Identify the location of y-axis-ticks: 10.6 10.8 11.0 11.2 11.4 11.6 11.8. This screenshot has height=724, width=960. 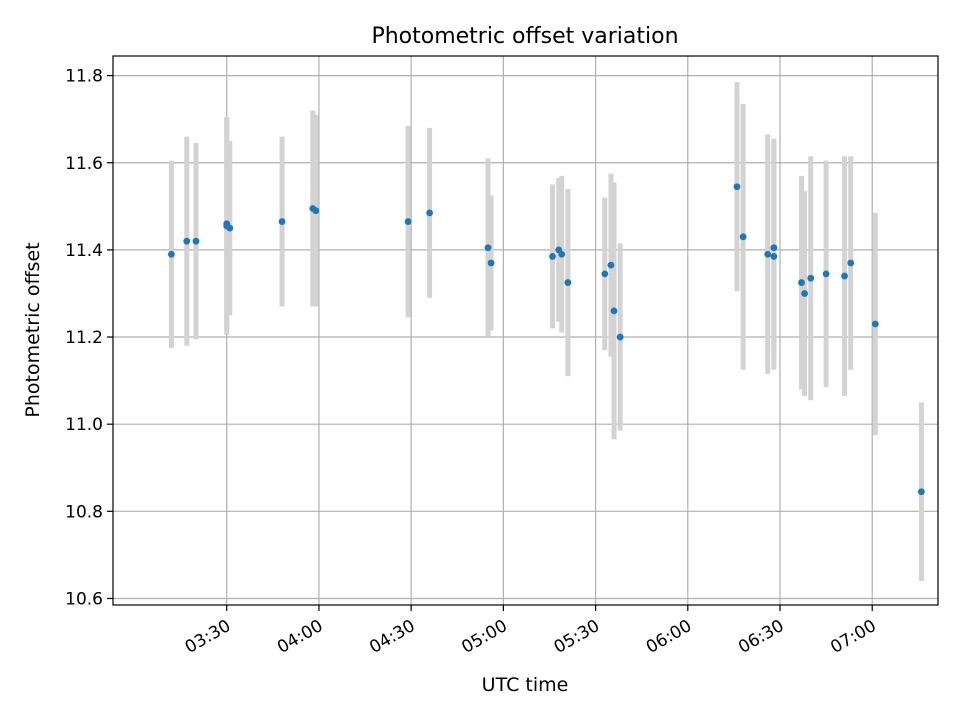
(89, 338).